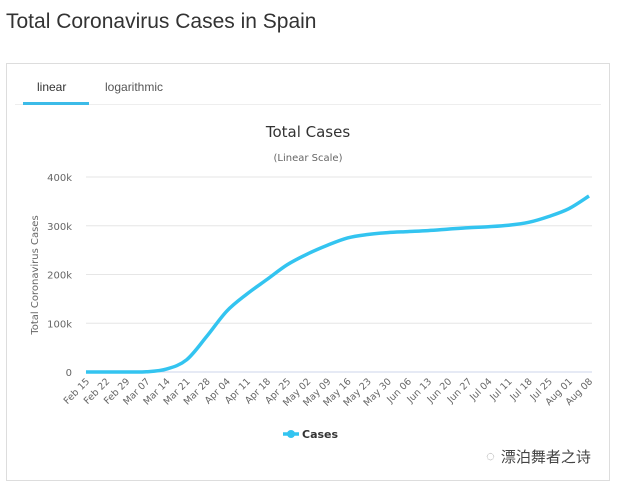  Describe the element at coordinates (59, 324) in the screenshot. I see `y-tick-label: 100k` at that location.